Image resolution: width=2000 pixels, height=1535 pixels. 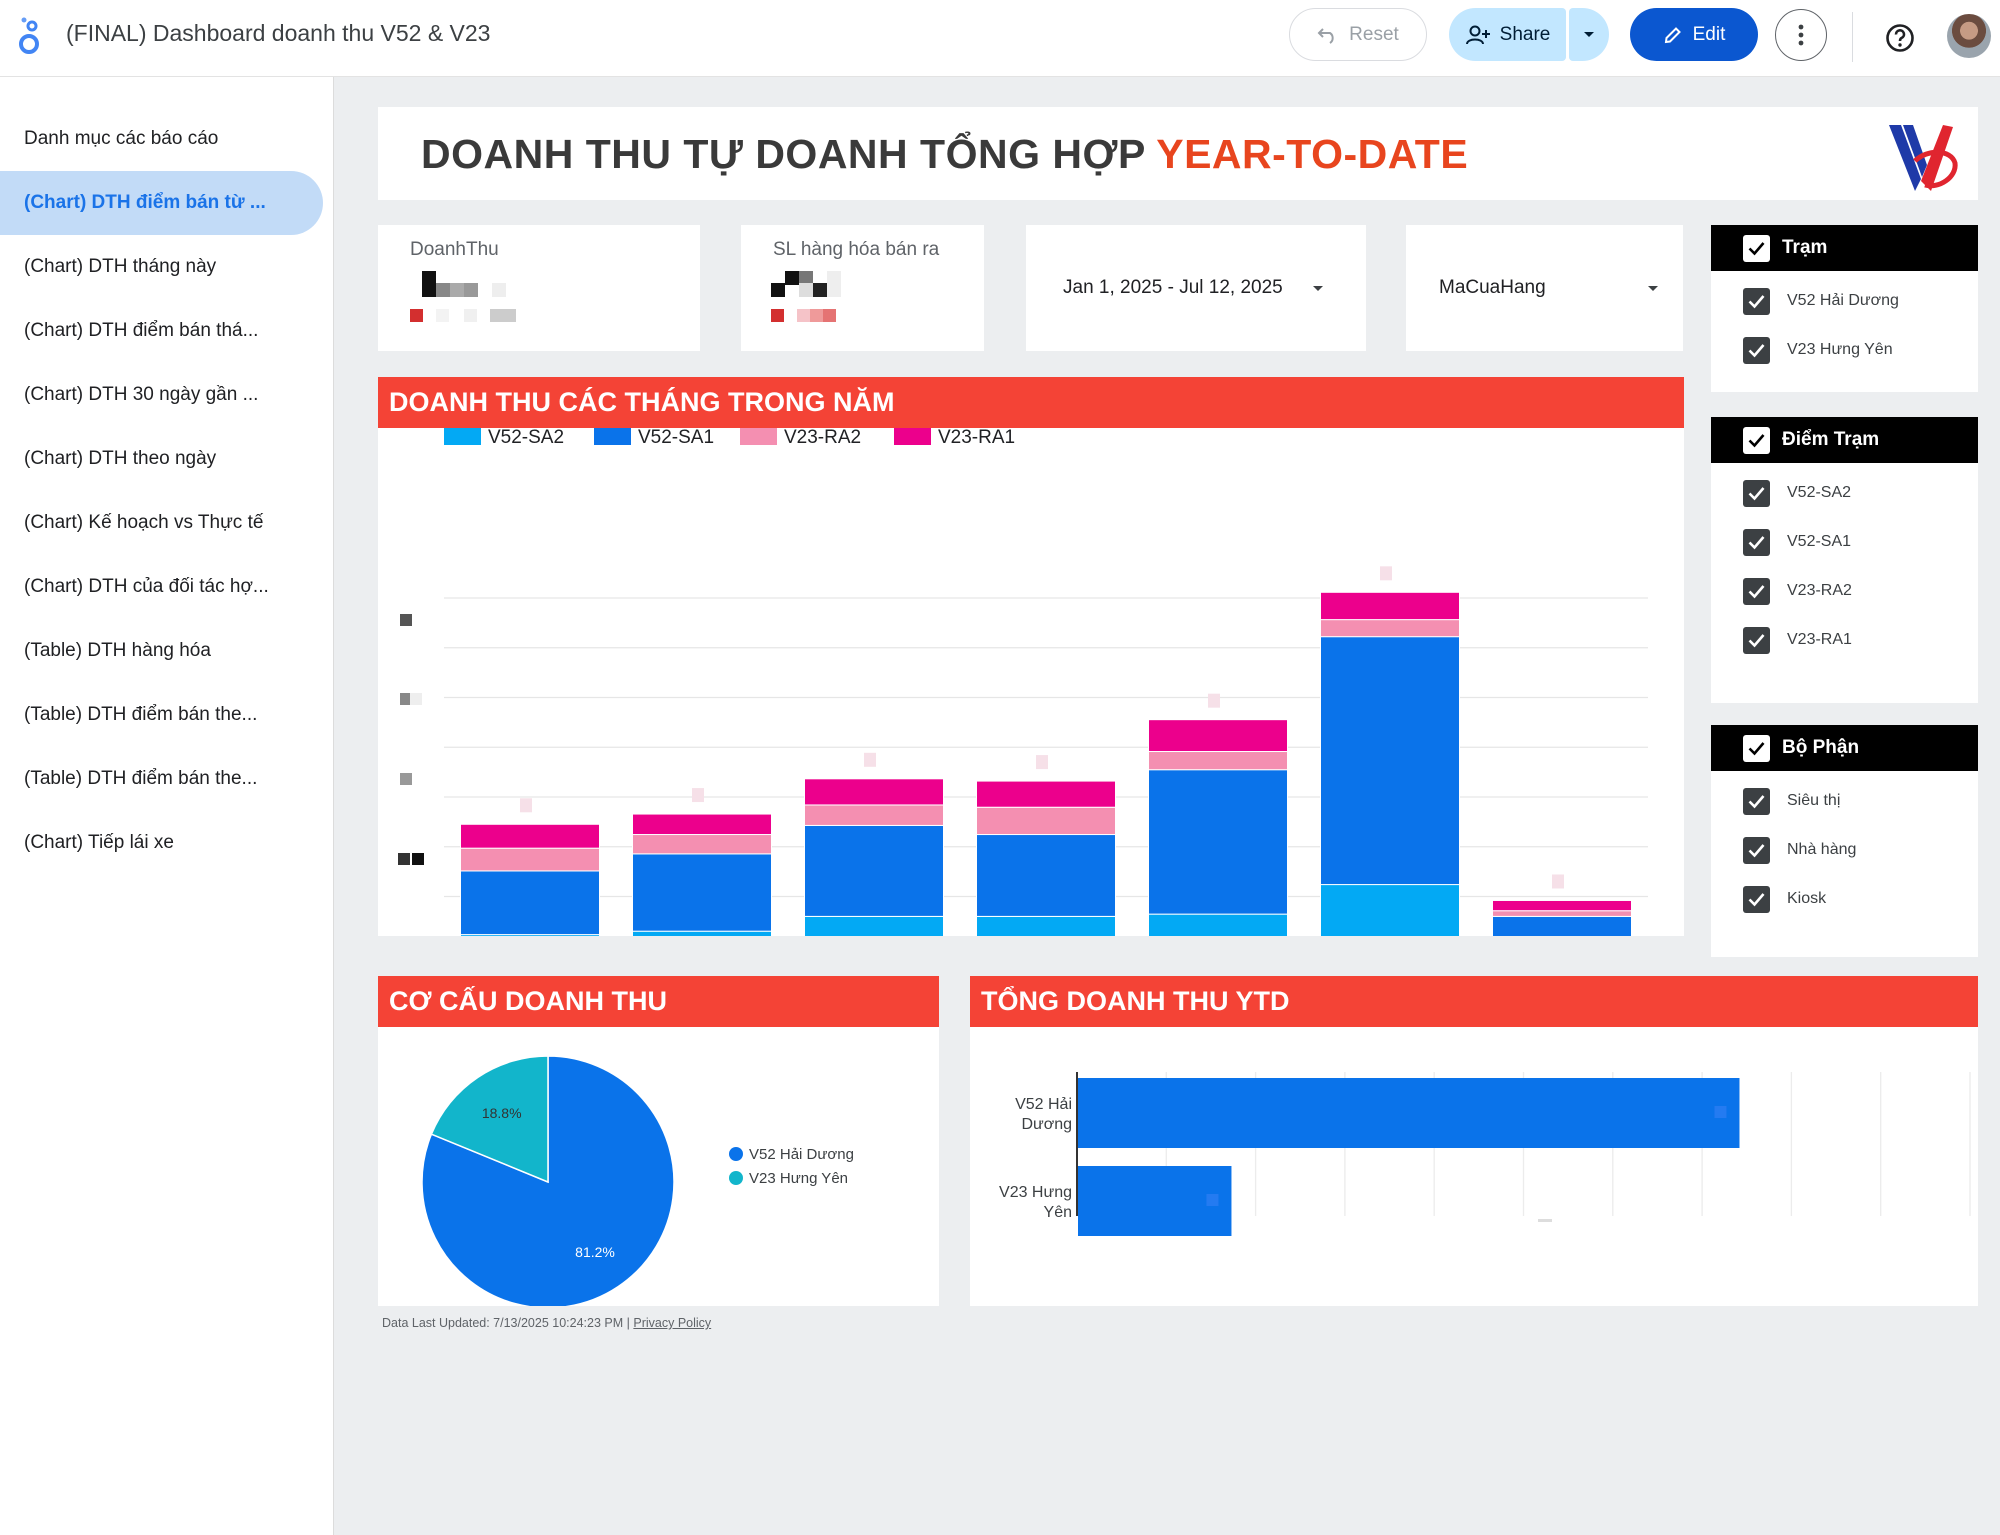 What do you see at coordinates (702, 933) in the screenshot?
I see `bar-segment-v52-sa2-feb-2025` at bounding box center [702, 933].